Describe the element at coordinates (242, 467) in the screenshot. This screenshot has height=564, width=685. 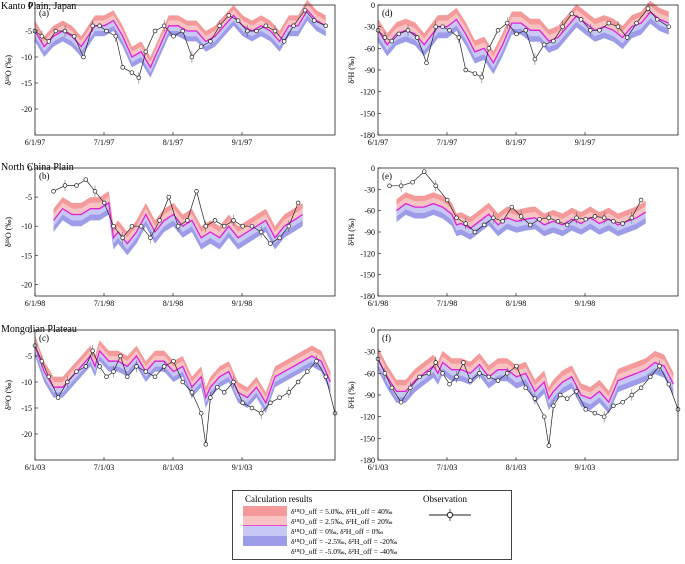
I see `x-tick-label-c: 9/1/03` at that location.